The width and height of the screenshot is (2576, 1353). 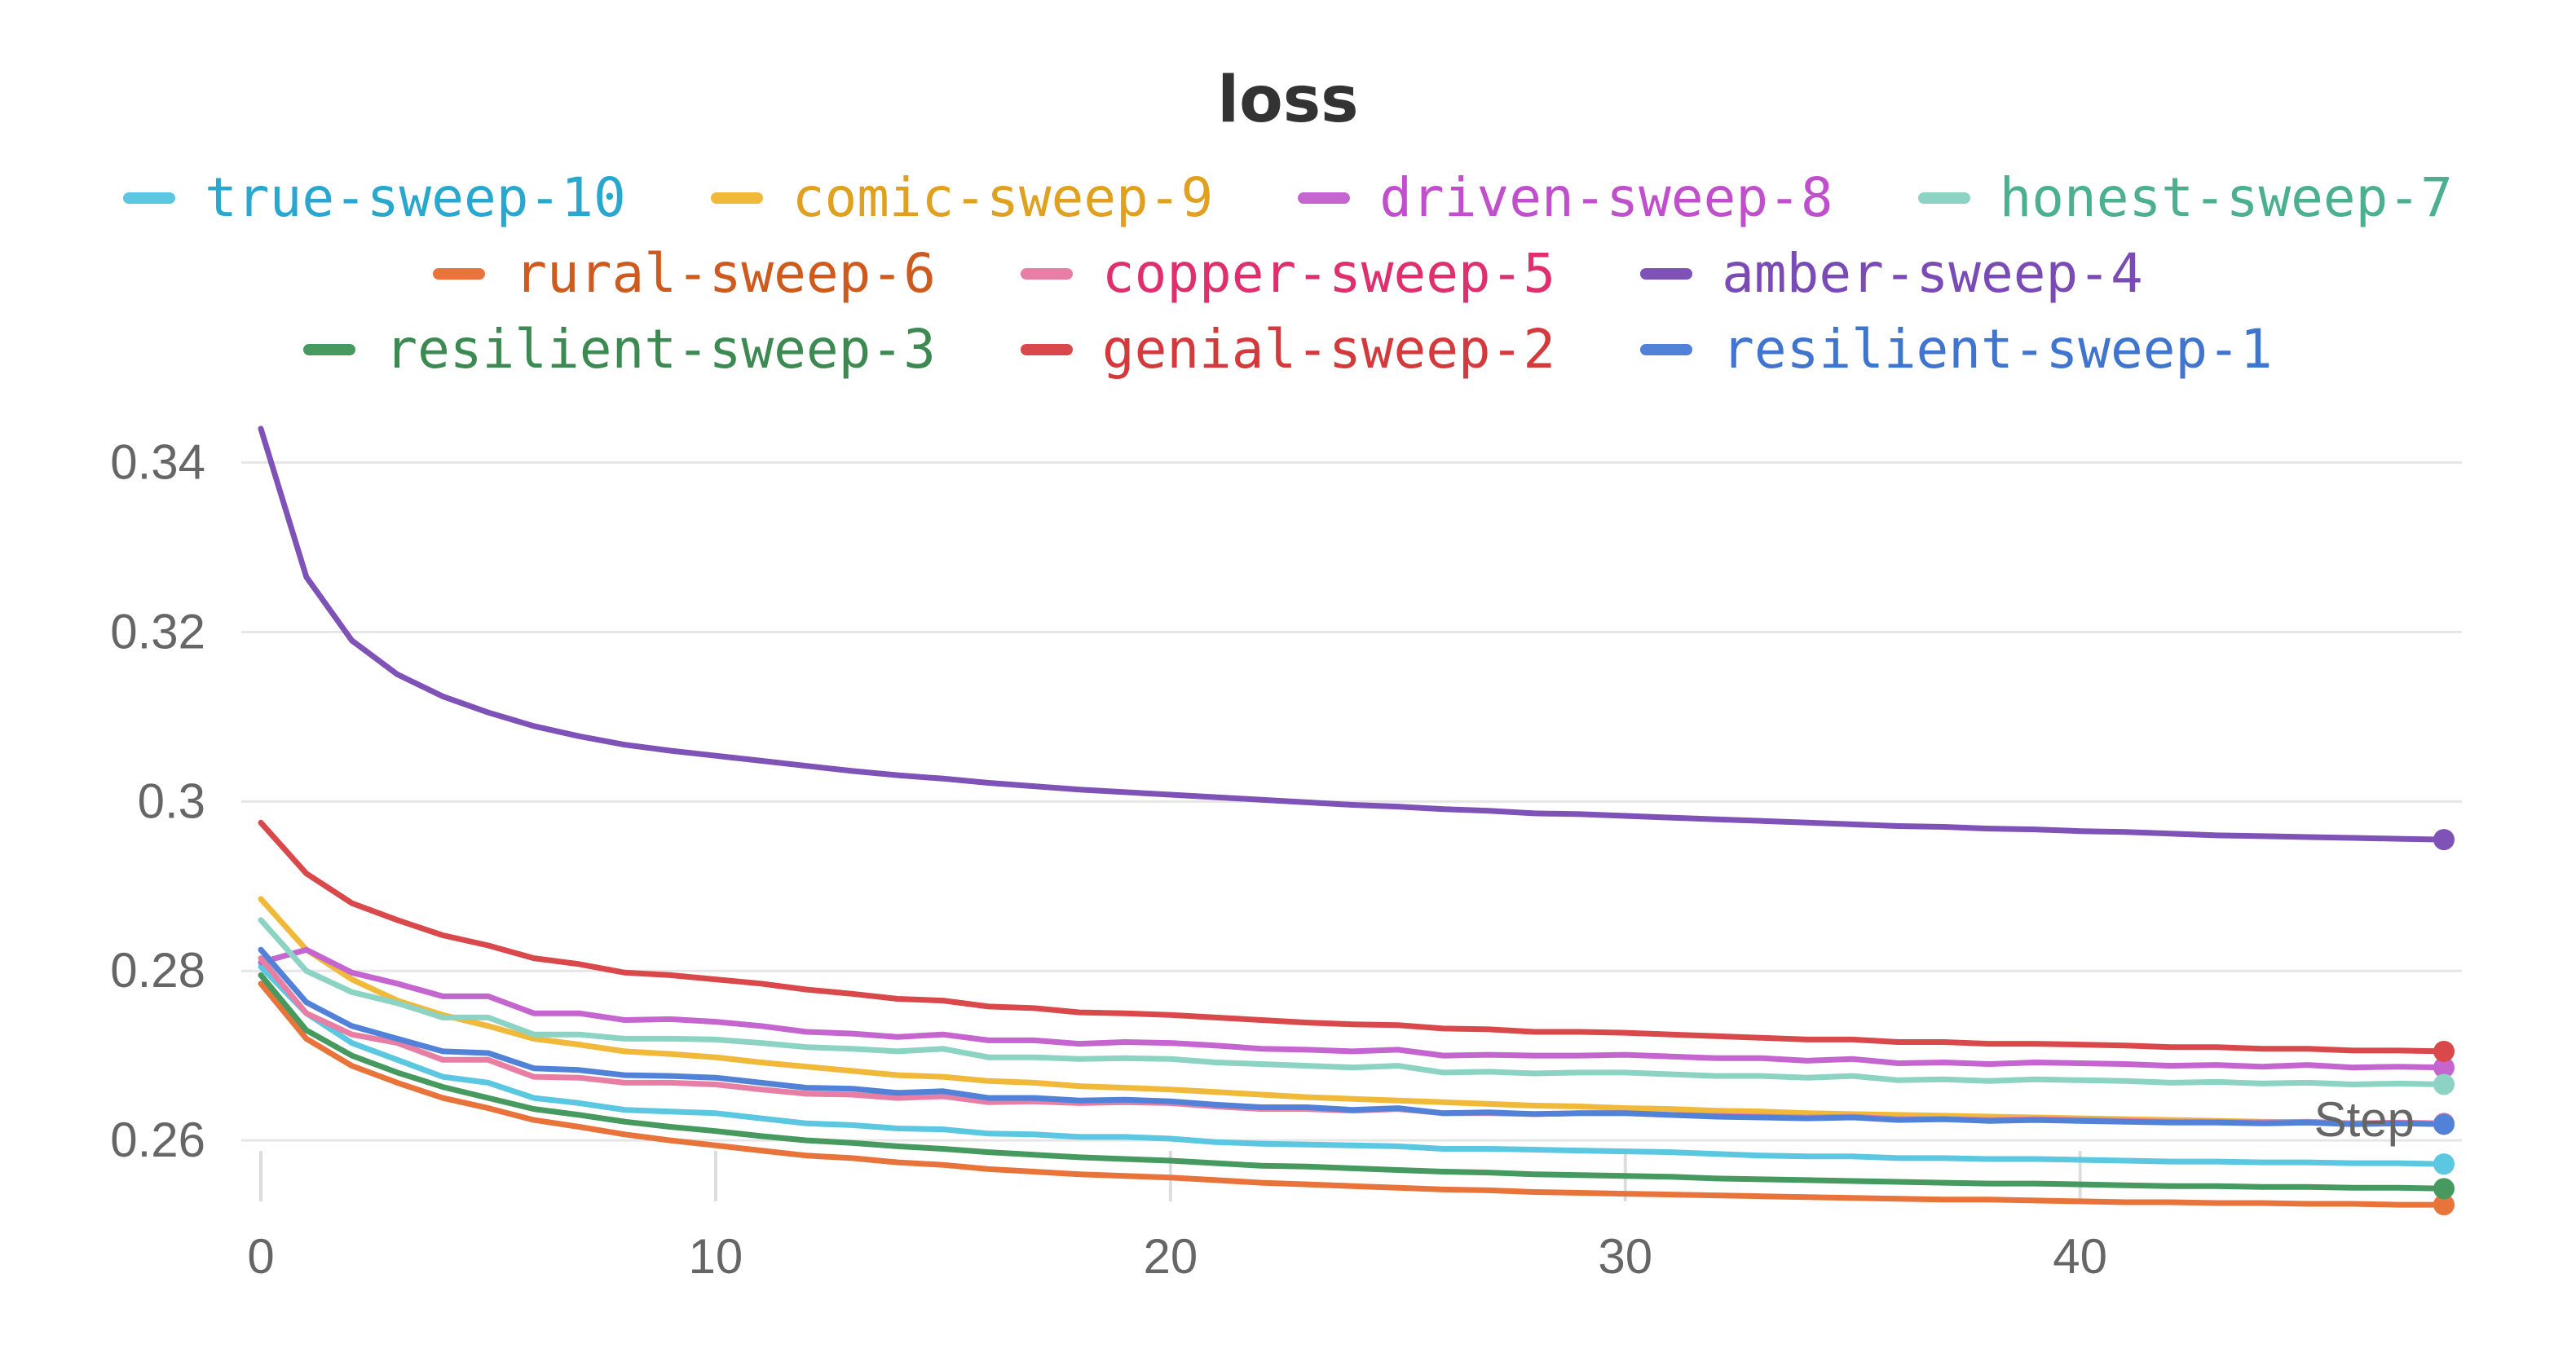 I want to click on legend-item: true-sweep-10, so click(x=374, y=197).